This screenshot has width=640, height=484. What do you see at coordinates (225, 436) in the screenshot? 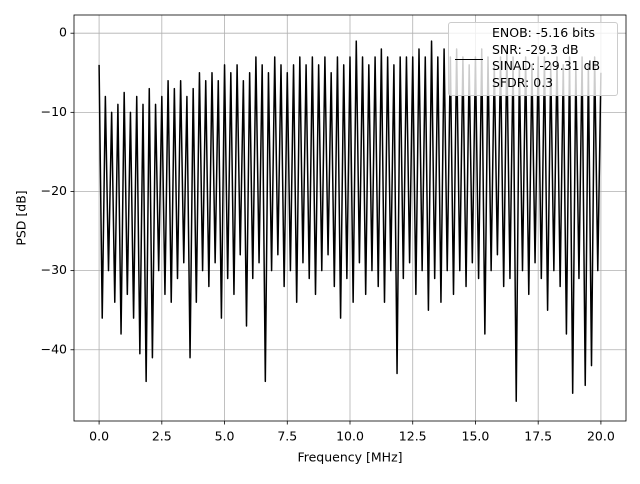
I see `x-tick-label: 5.0` at bounding box center [225, 436].